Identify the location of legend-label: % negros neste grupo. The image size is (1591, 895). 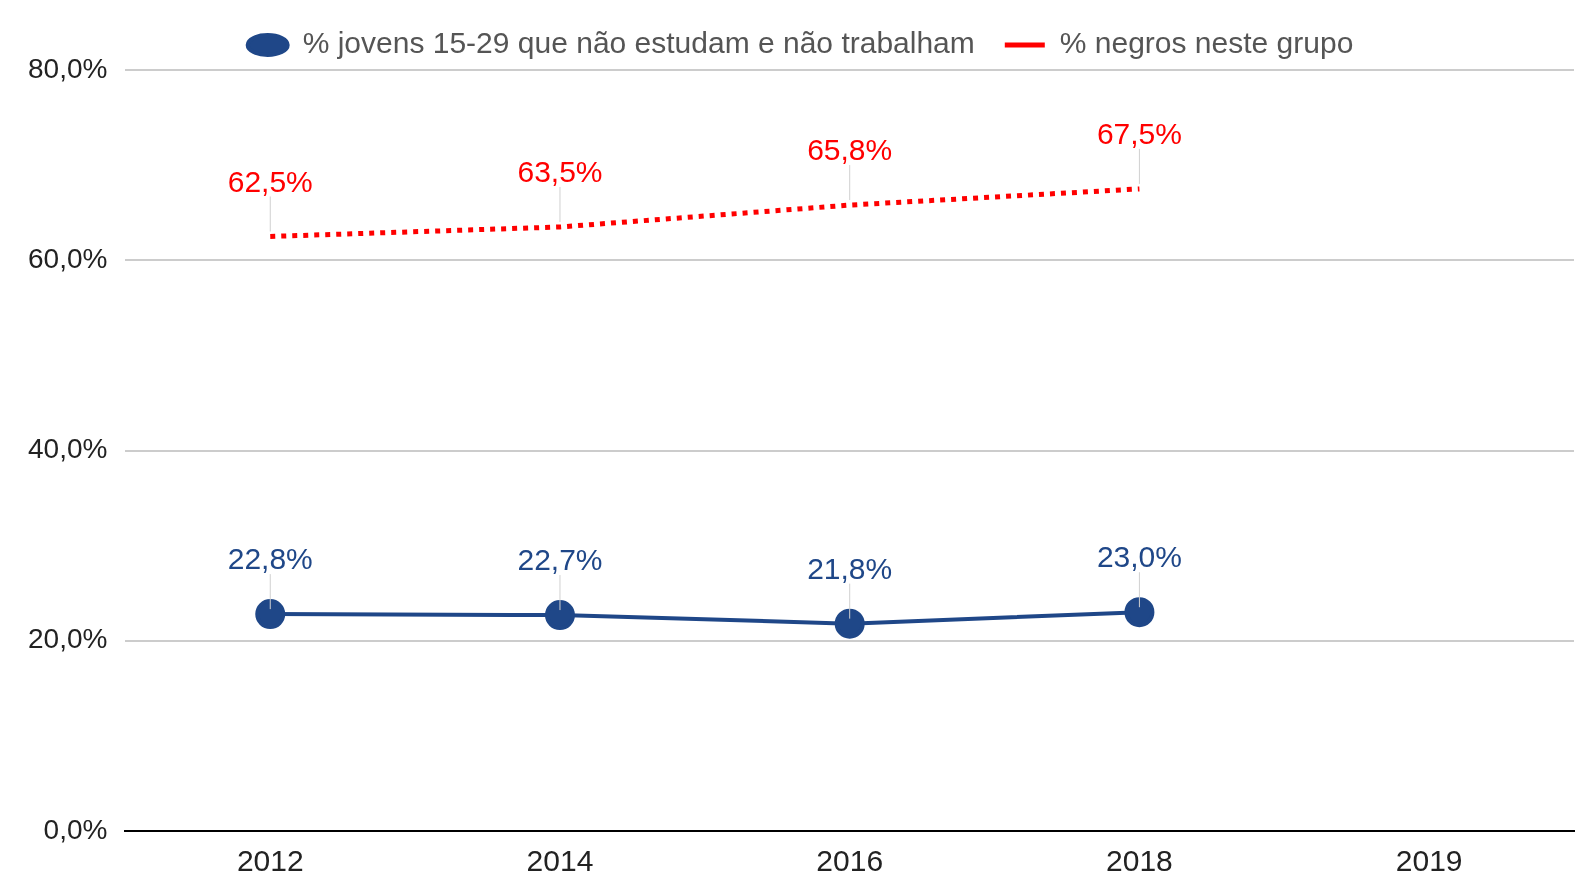
(1206, 43).